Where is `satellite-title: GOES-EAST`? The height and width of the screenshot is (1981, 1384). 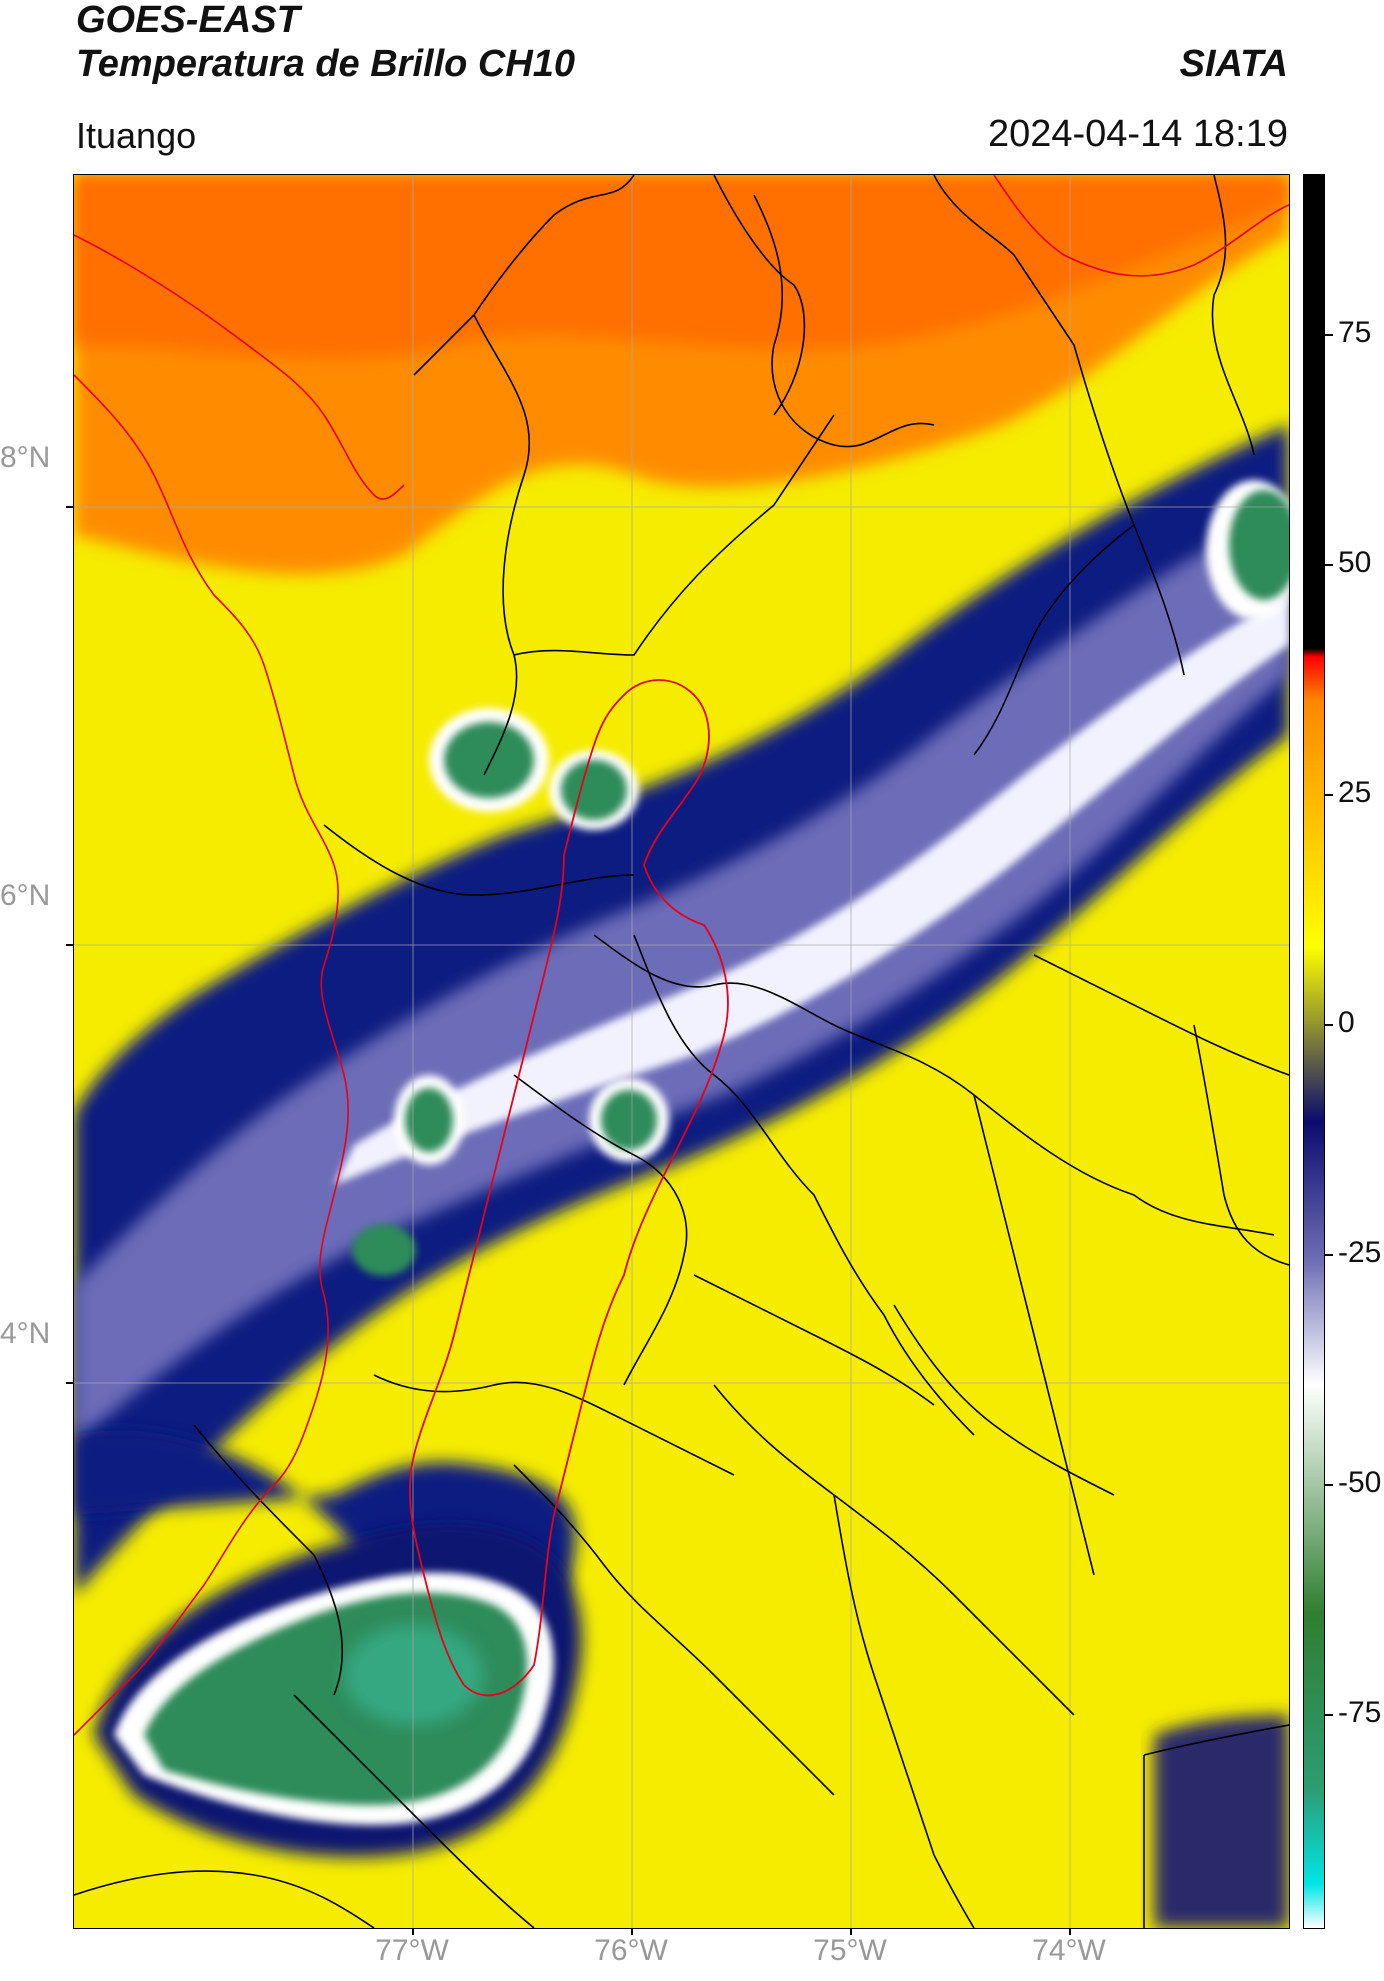
satellite-title: GOES-EAST is located at coordinates (188, 20).